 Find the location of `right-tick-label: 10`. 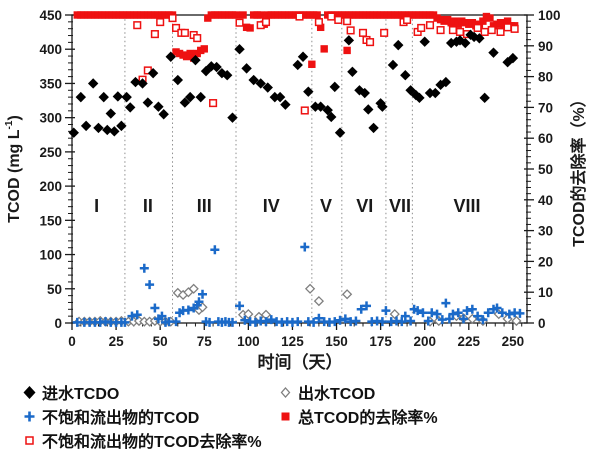

right-tick-label: 10 is located at coordinates (545, 292).